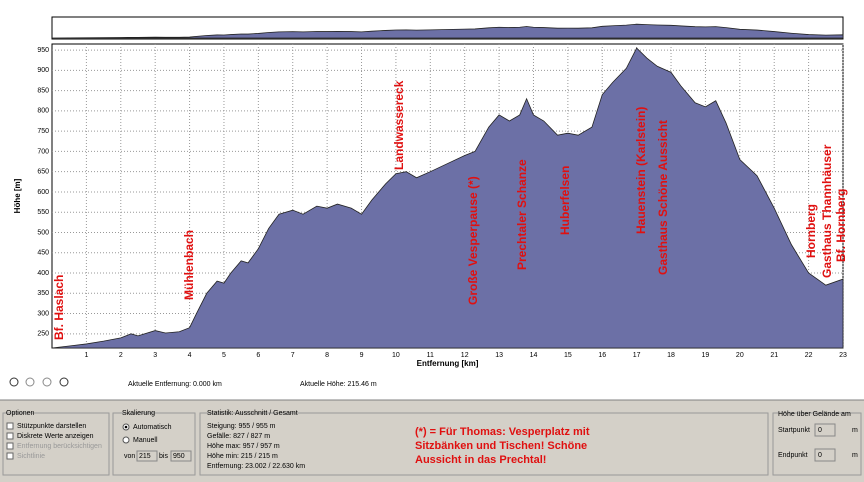  Describe the element at coordinates (602, 355) in the screenshot. I see `x-tick-label: 16` at that location.